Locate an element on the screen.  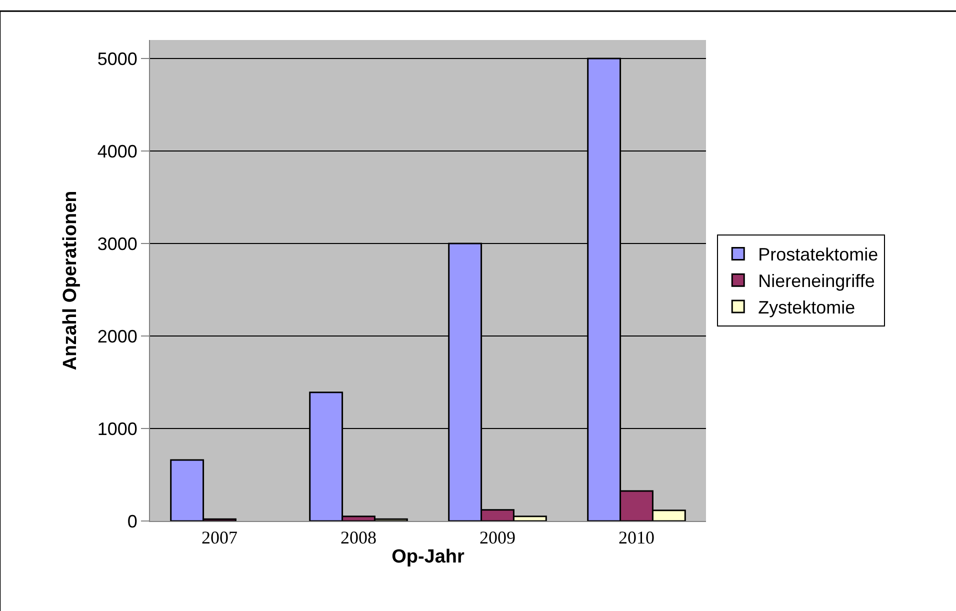
legend-label: Zystektomie is located at coordinates (807, 308).